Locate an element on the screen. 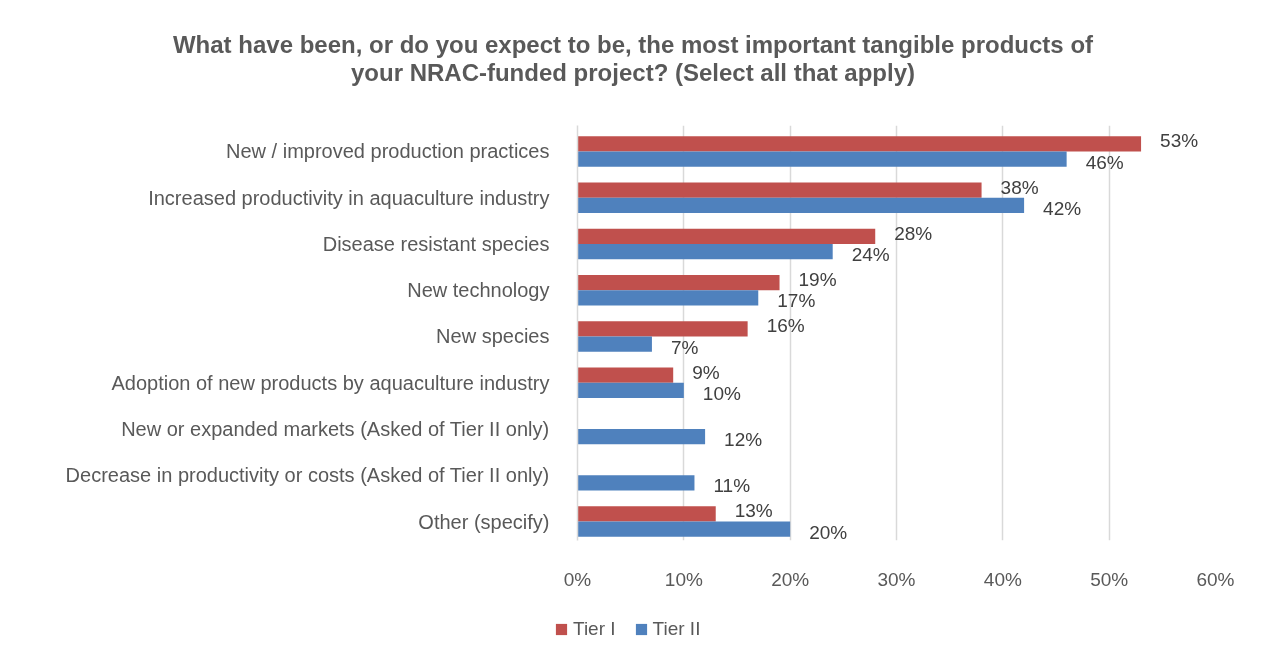 This screenshot has height=661, width=1266. data-label: 13% is located at coordinates (753, 511).